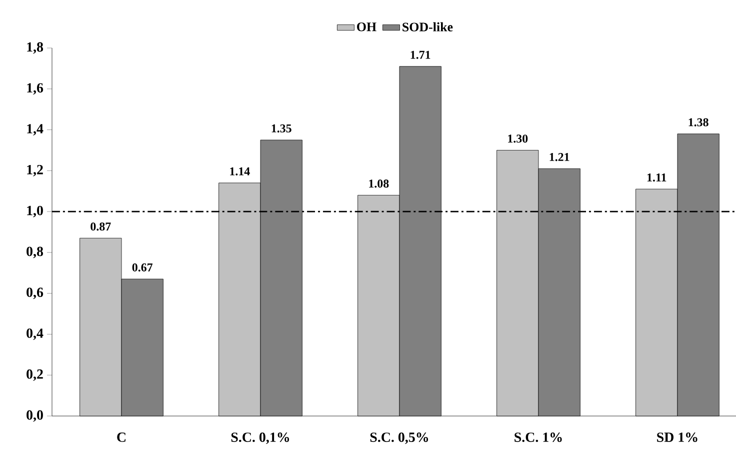 The height and width of the screenshot is (450, 736). What do you see at coordinates (420, 54) in the screenshot?
I see `data-label: 1.71` at bounding box center [420, 54].